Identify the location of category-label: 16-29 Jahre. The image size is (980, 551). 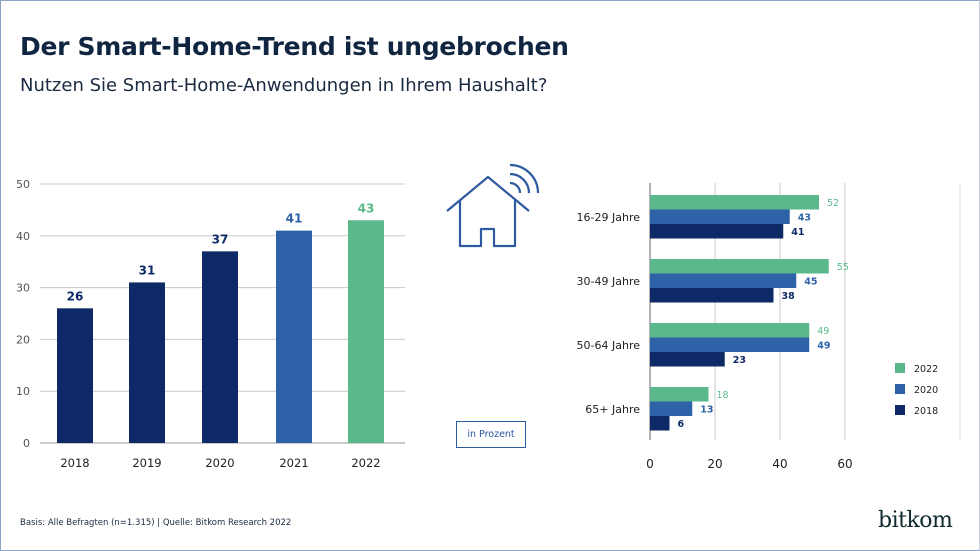
(609, 217).